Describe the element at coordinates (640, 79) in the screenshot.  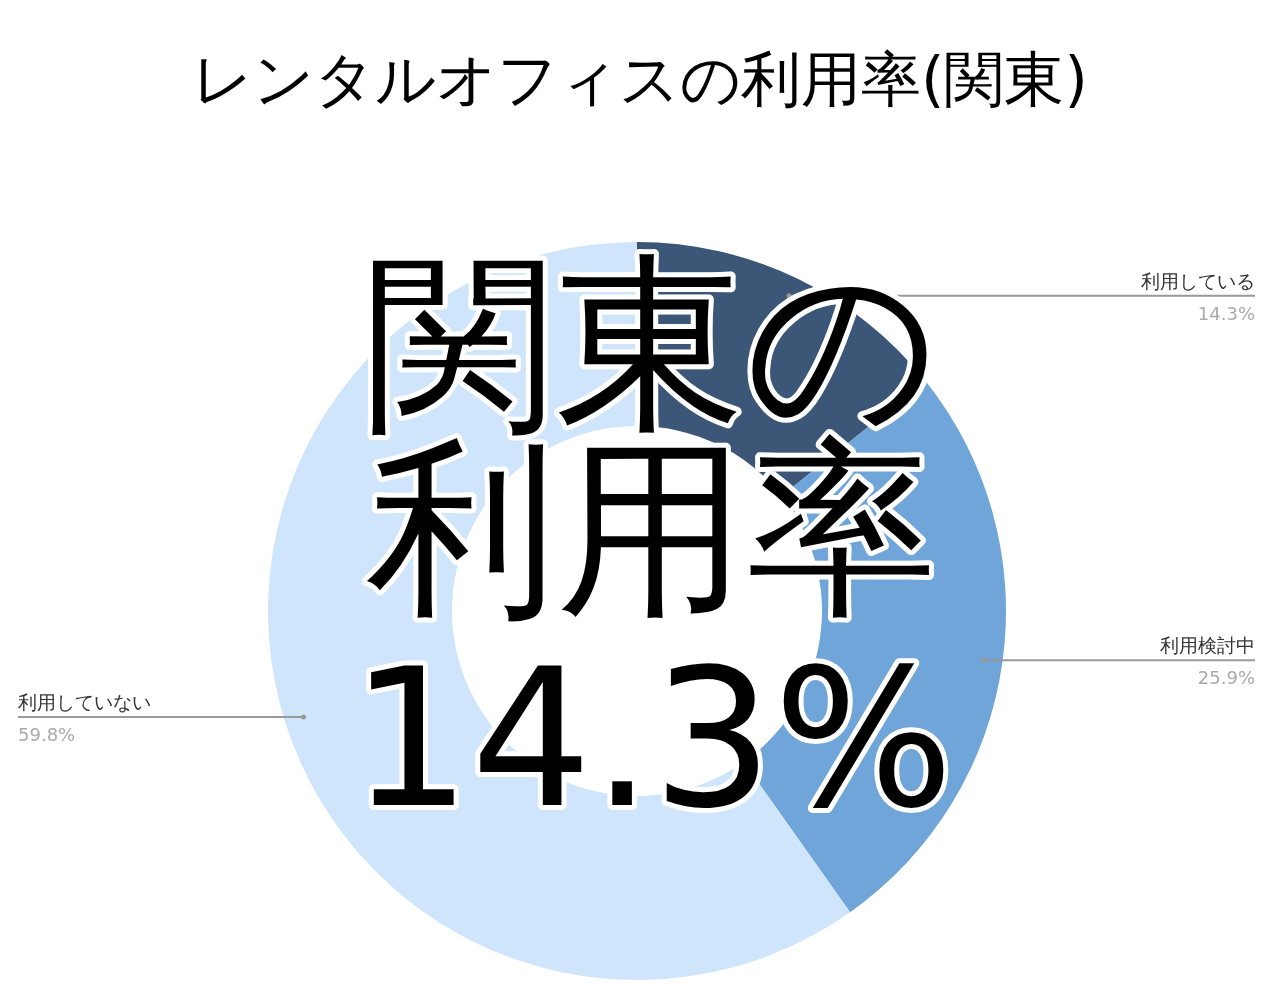
I see `chart-title: レンタルオフィスの利用率(関東)` at that location.